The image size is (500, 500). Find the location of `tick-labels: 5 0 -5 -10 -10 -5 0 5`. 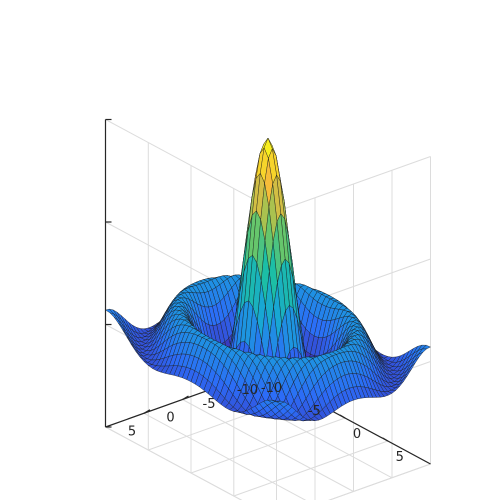

tick-labels: 5 0 -5 -10 -10 -5 0 5 is located at coordinates (266, 423).